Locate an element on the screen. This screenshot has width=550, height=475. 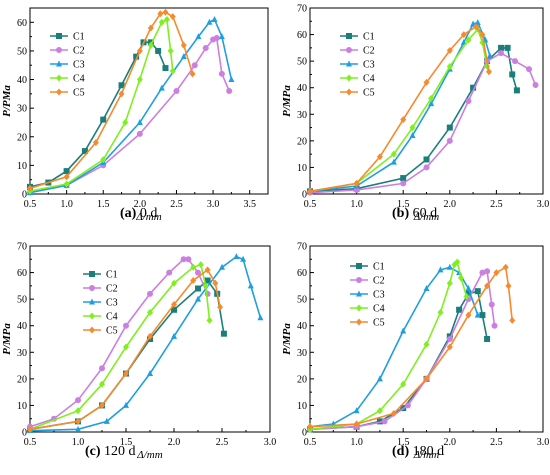
panel-caption-text: 120 d is located at coordinates (118, 451).